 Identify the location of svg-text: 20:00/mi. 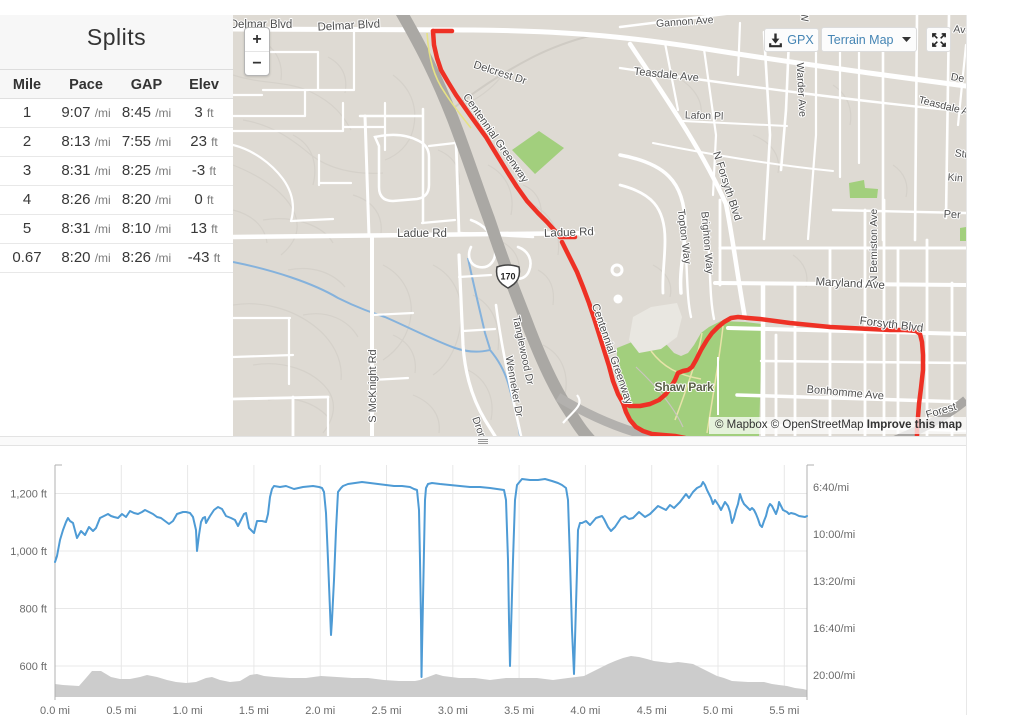
(834, 676).